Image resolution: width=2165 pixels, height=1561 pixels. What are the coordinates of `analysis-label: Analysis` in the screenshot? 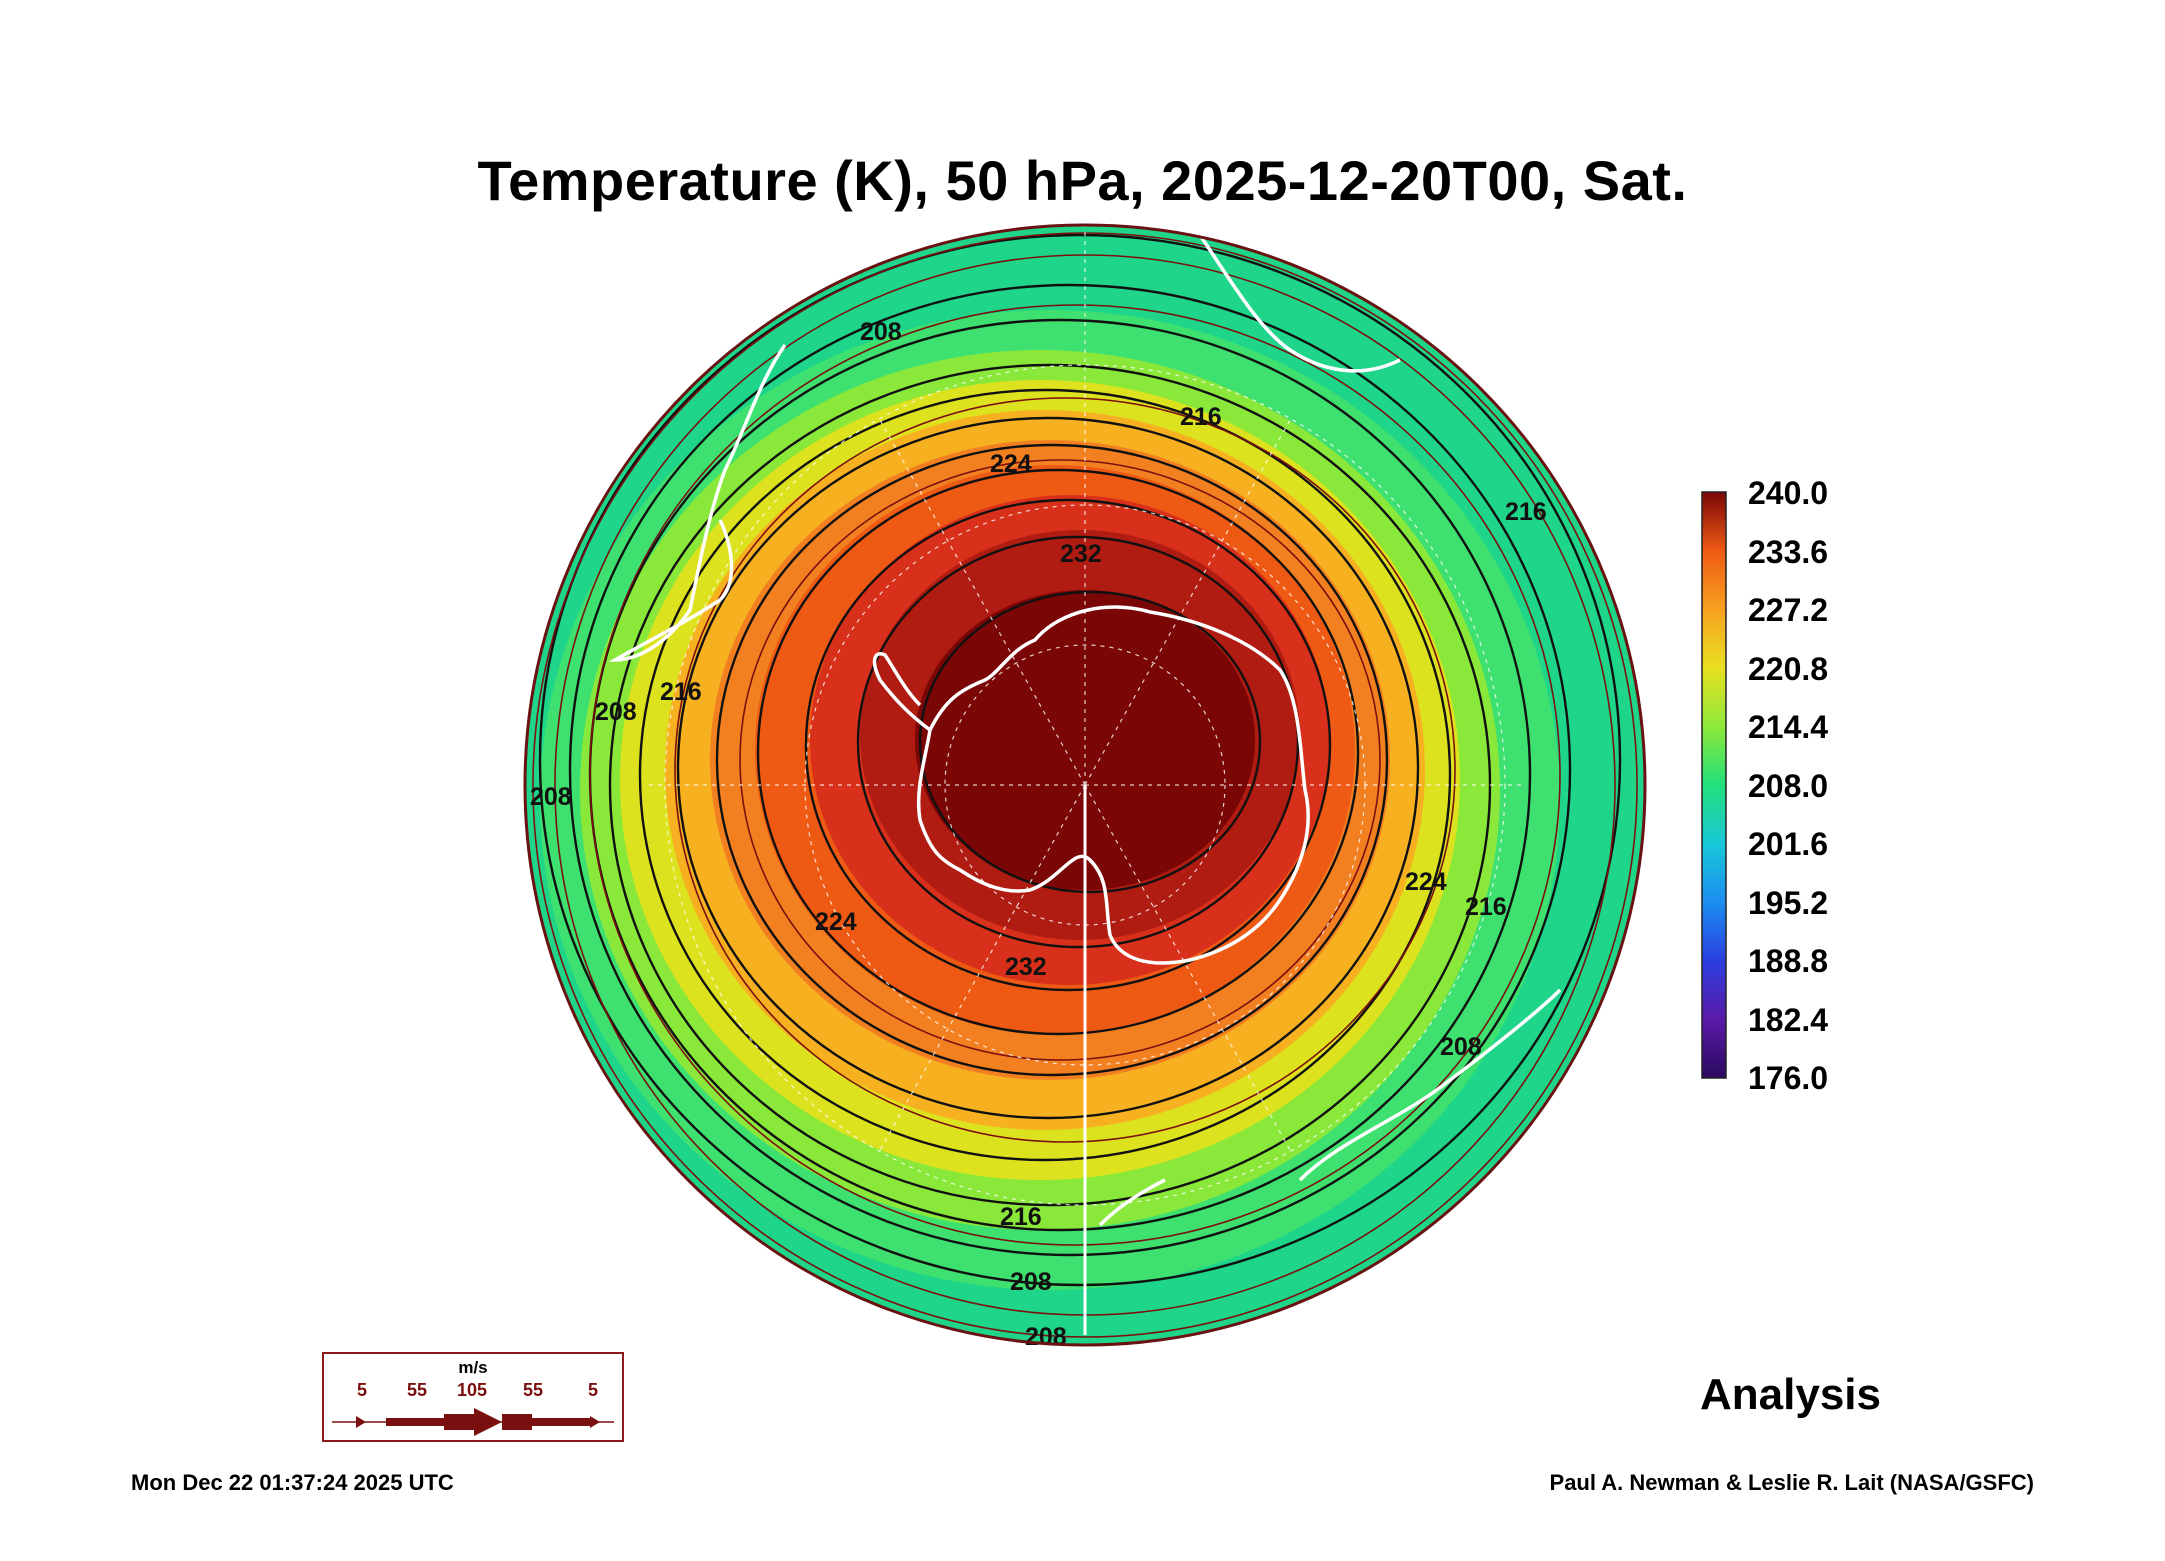 It's located at (1790, 1394).